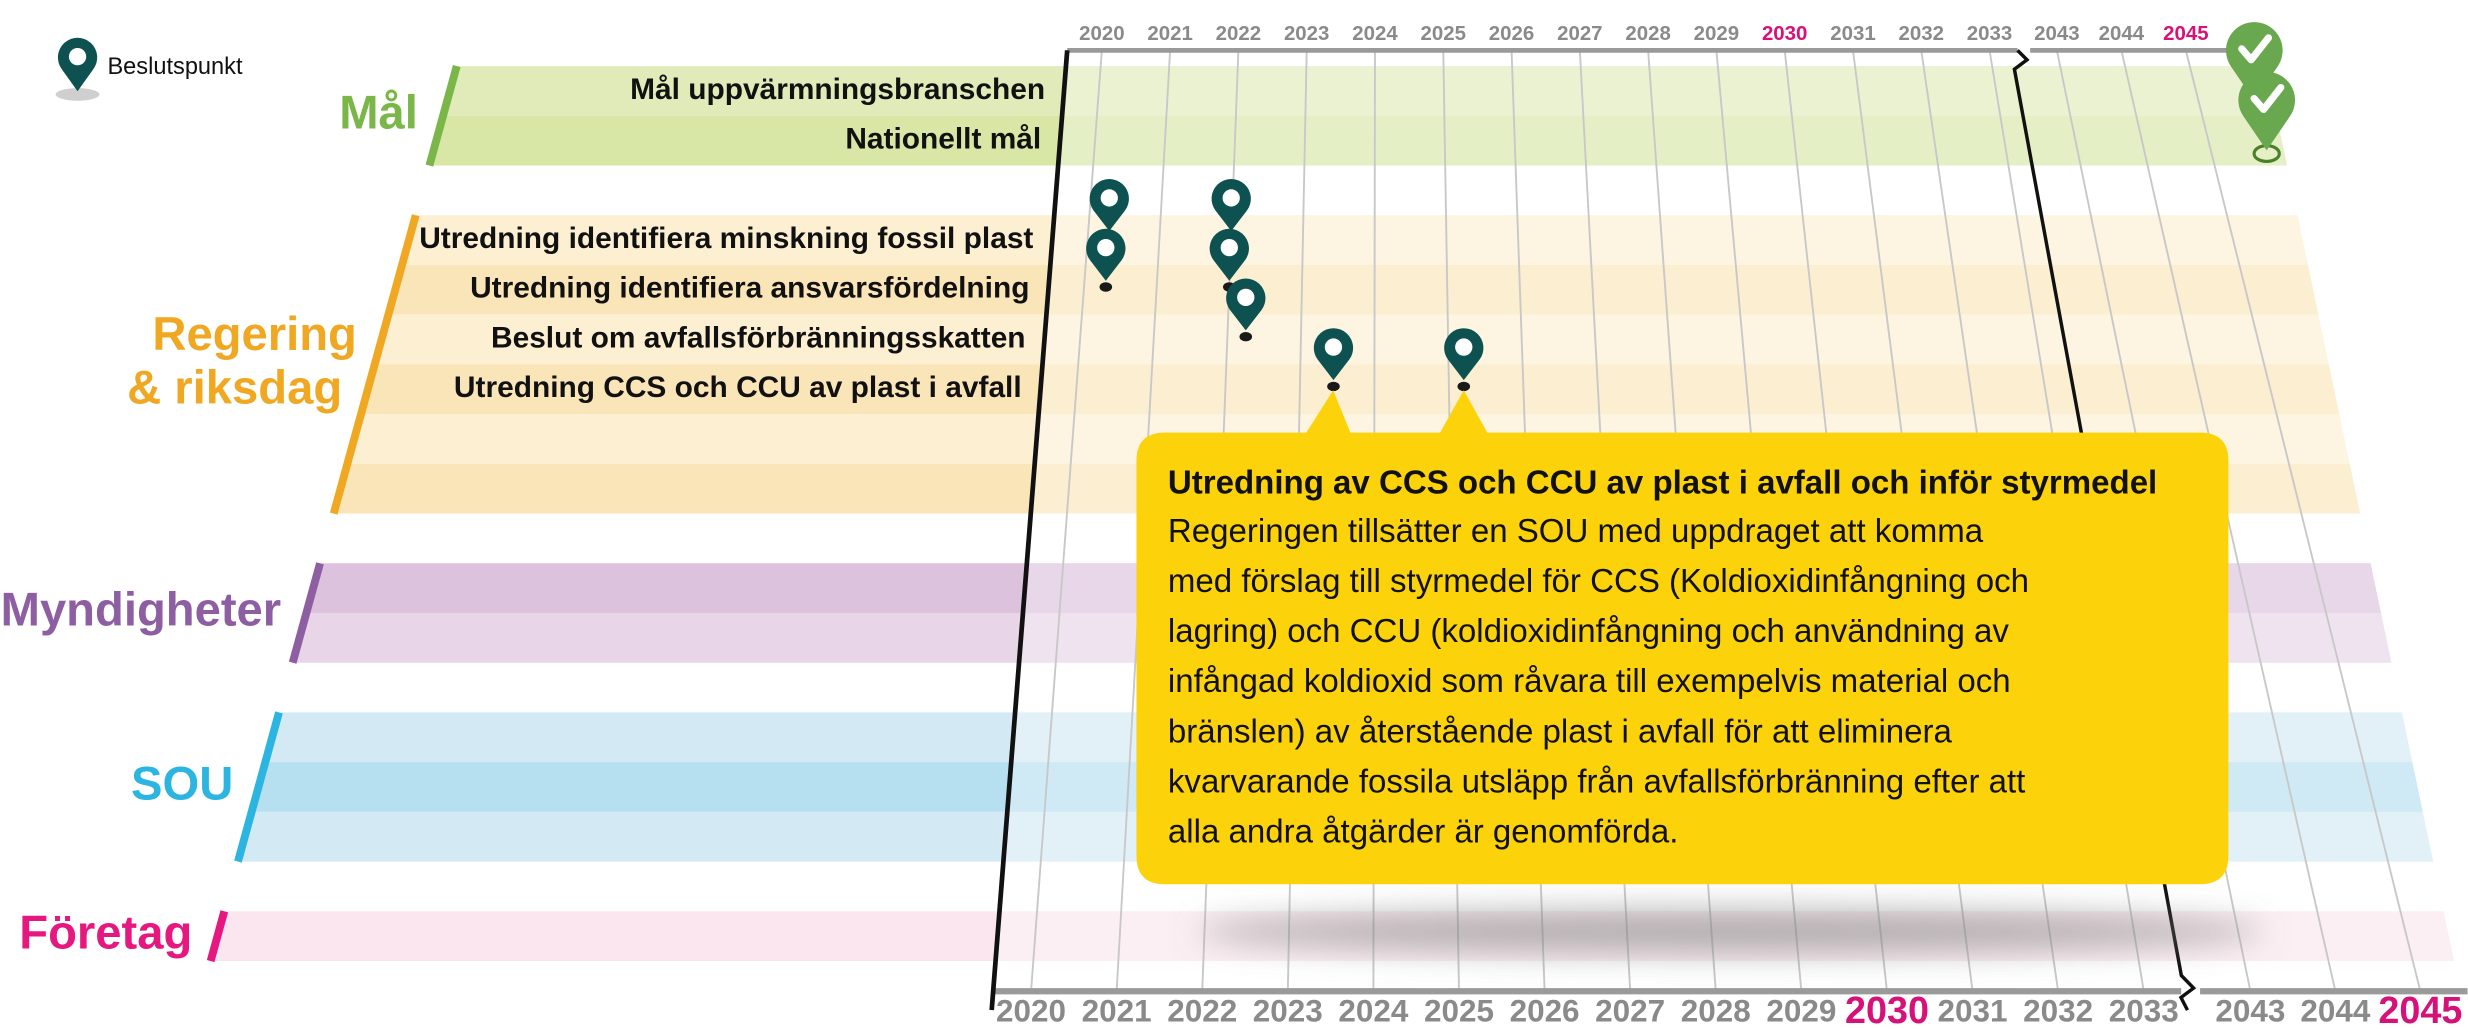 The height and width of the screenshot is (1029, 2468). Describe the element at coordinates (1784, 33) in the screenshot. I see `top-year-label: 2030` at that location.